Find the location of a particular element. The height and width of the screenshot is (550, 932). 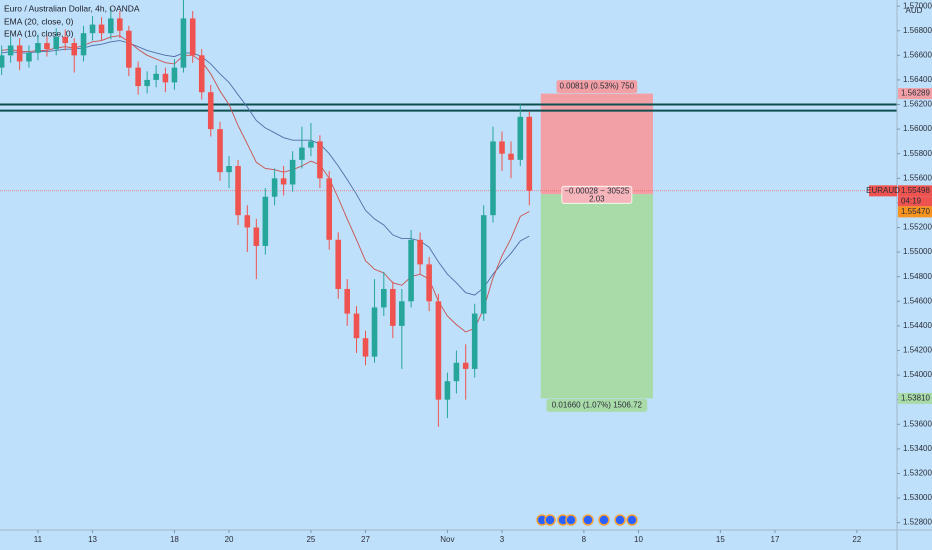

y-tick-label: 1.55200 is located at coordinates (917, 227).